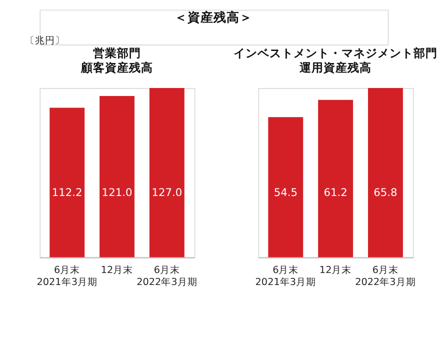  Describe the element at coordinates (117, 67) in the screenshot. I see `chart-subtitle: 顧客資産残高` at that location.